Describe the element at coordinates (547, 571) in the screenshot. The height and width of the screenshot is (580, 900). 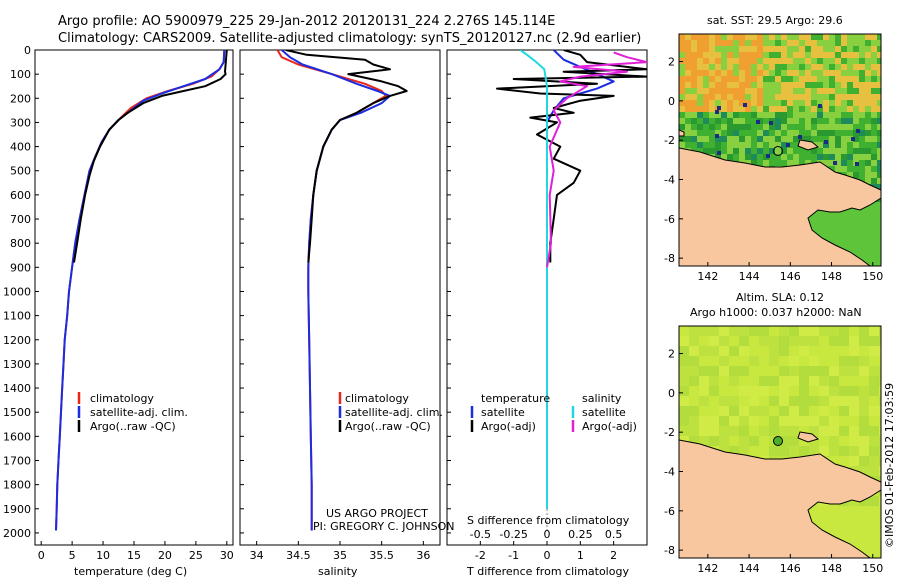
I see `t-difference-axis-label: T difference from climatology` at that location.